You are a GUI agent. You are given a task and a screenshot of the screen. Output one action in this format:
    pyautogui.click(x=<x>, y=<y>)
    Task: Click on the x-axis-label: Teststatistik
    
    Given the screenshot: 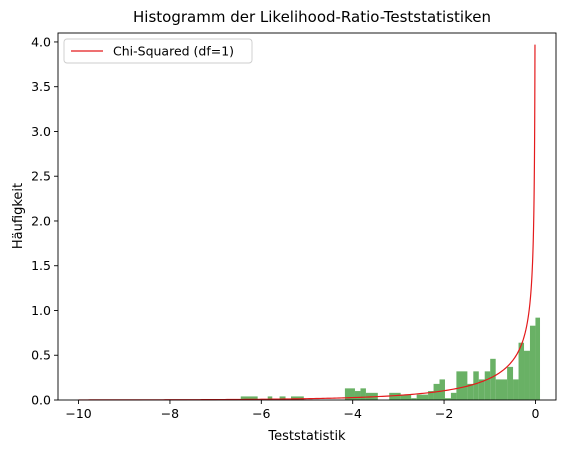 What is the action you would take?
    pyautogui.click(x=306, y=436)
    